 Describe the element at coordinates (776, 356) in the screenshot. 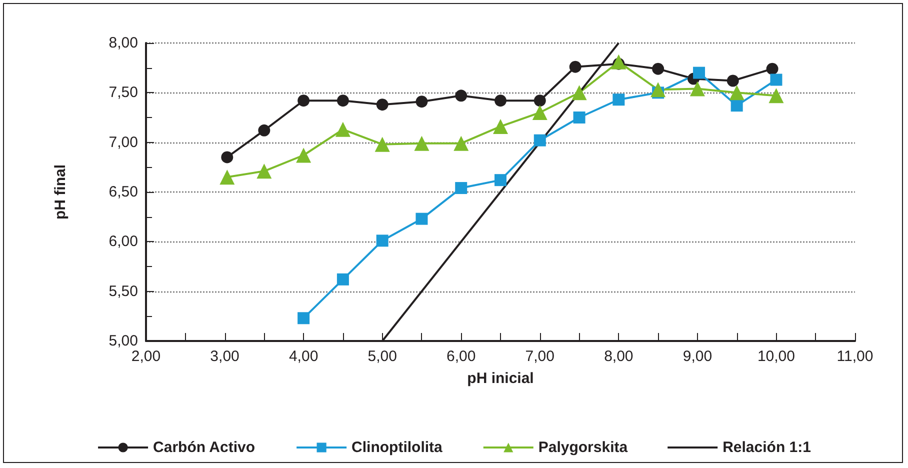

I see `x-tick-label: 10,00` at that location.